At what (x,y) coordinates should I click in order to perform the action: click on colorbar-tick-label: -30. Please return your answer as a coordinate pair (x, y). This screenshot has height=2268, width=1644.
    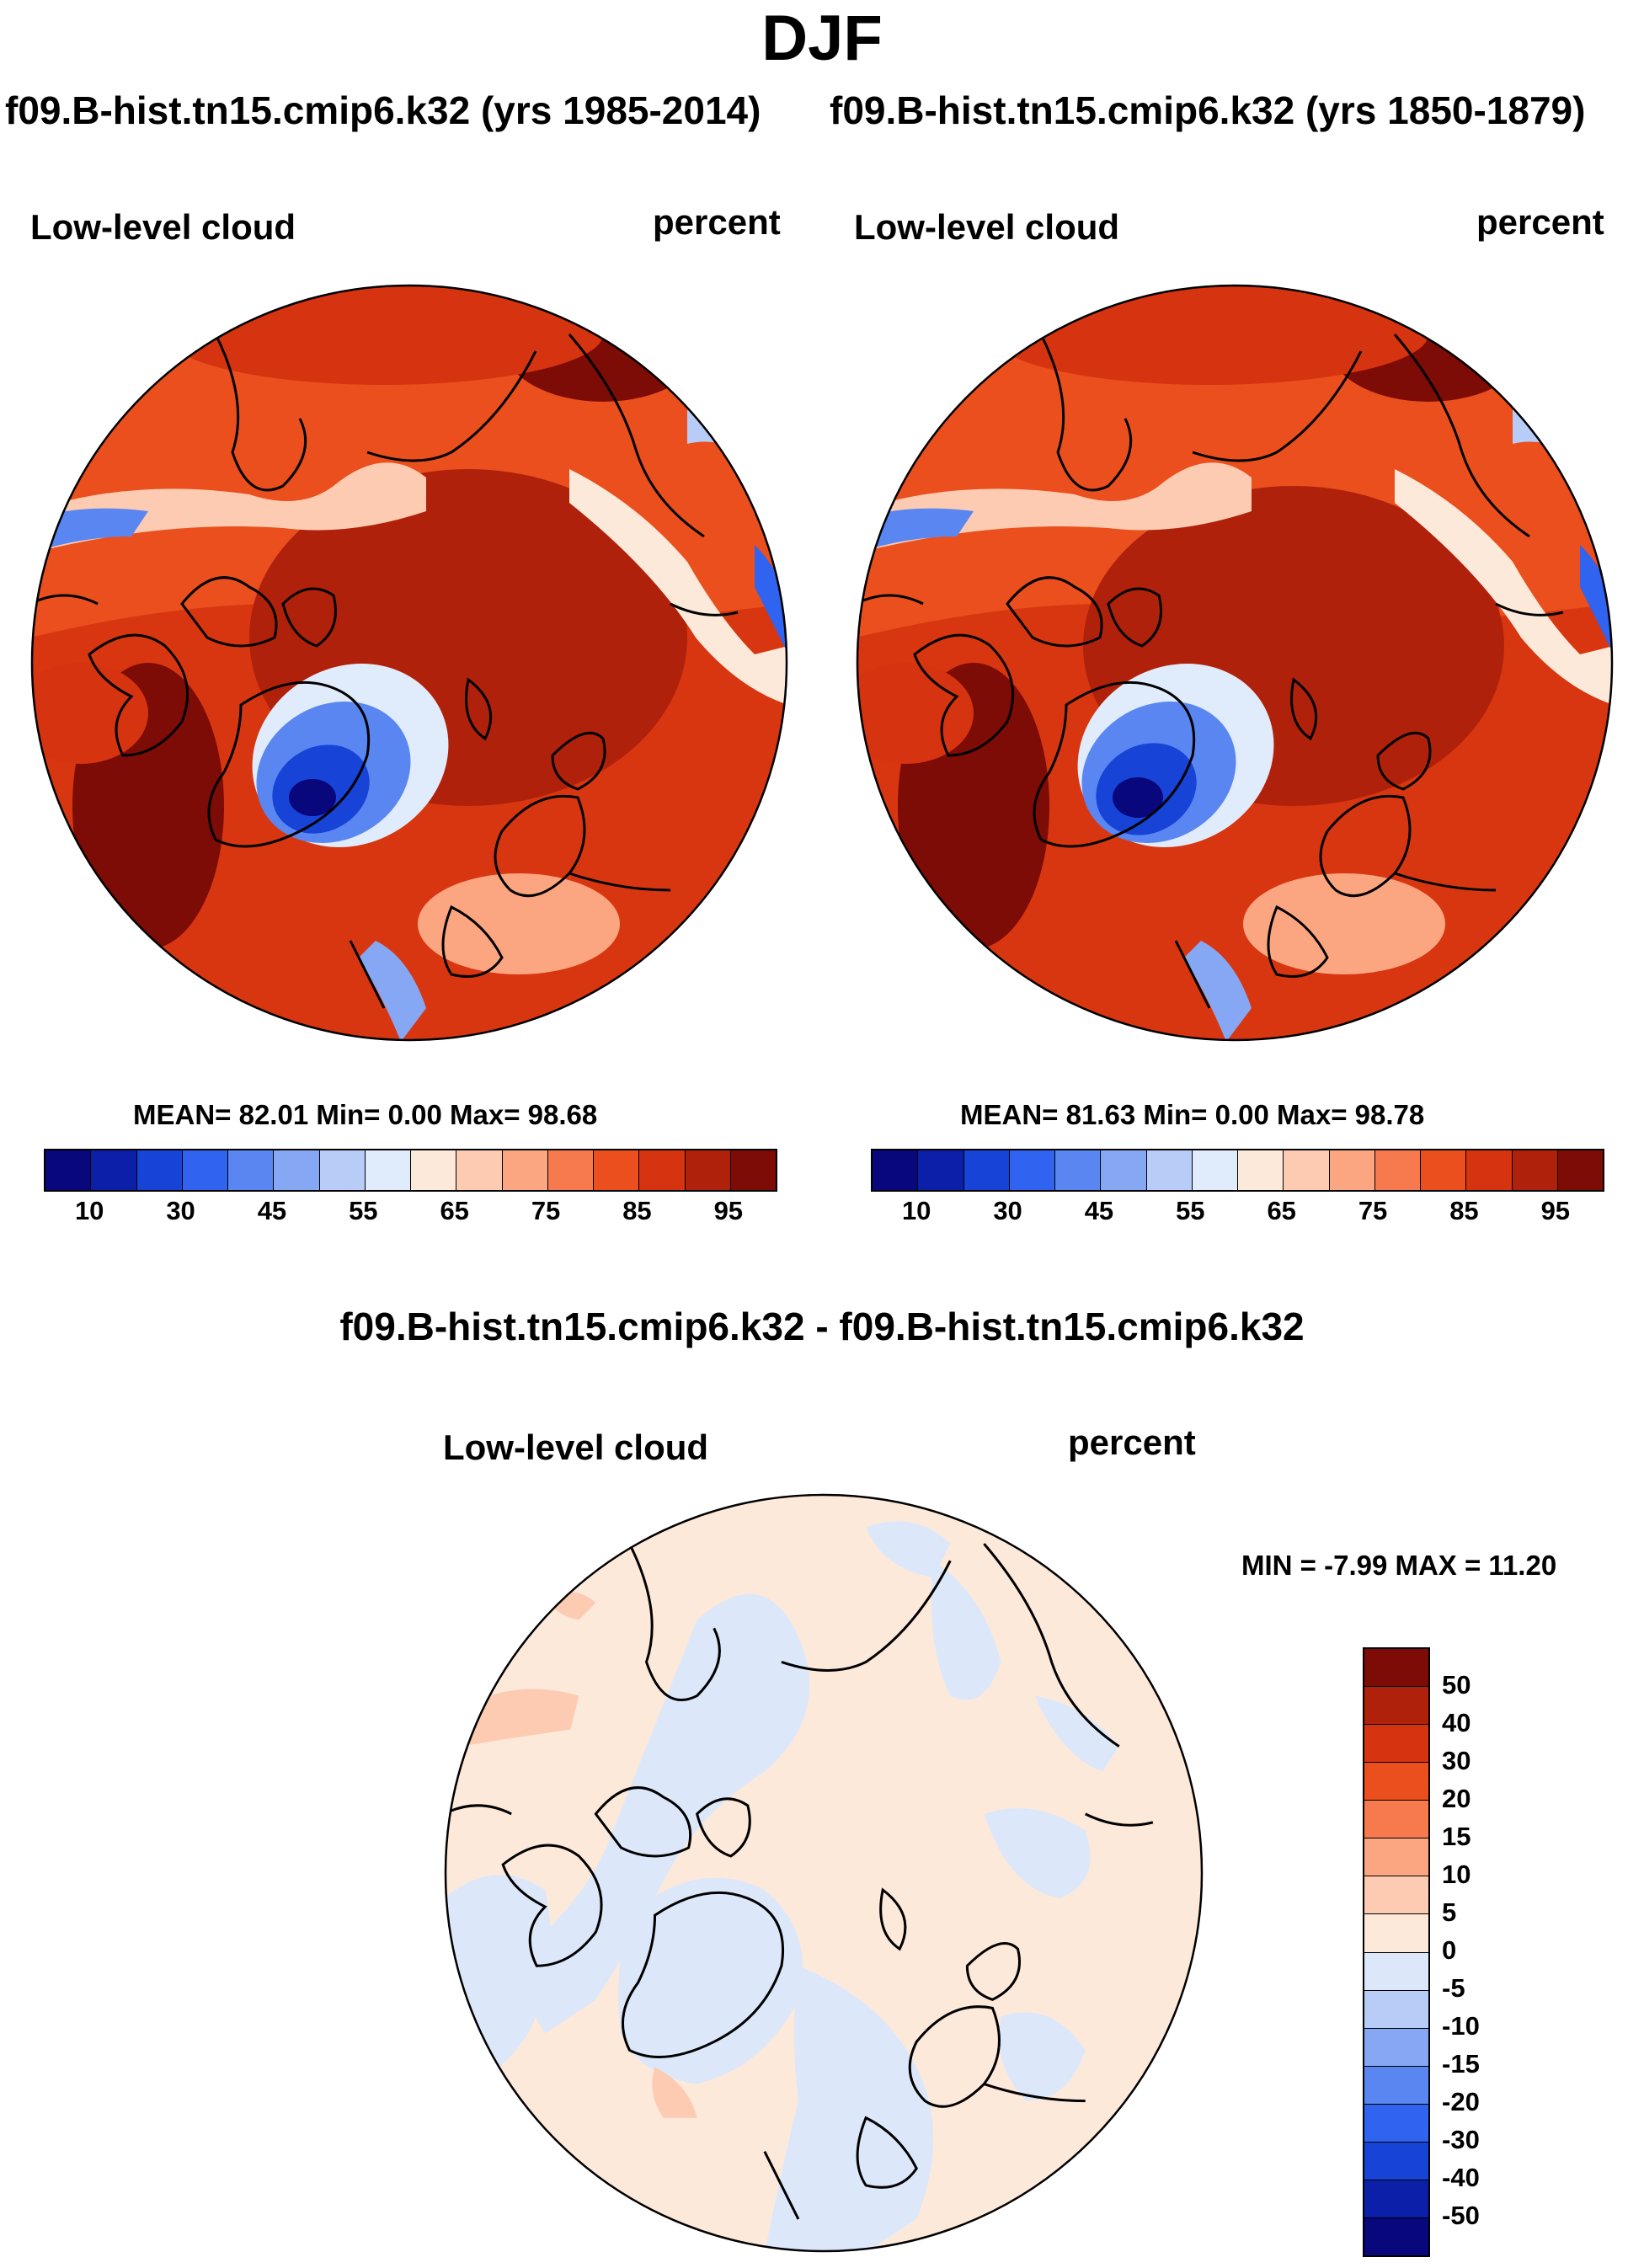
    Looking at the image, I should click on (1461, 2139).